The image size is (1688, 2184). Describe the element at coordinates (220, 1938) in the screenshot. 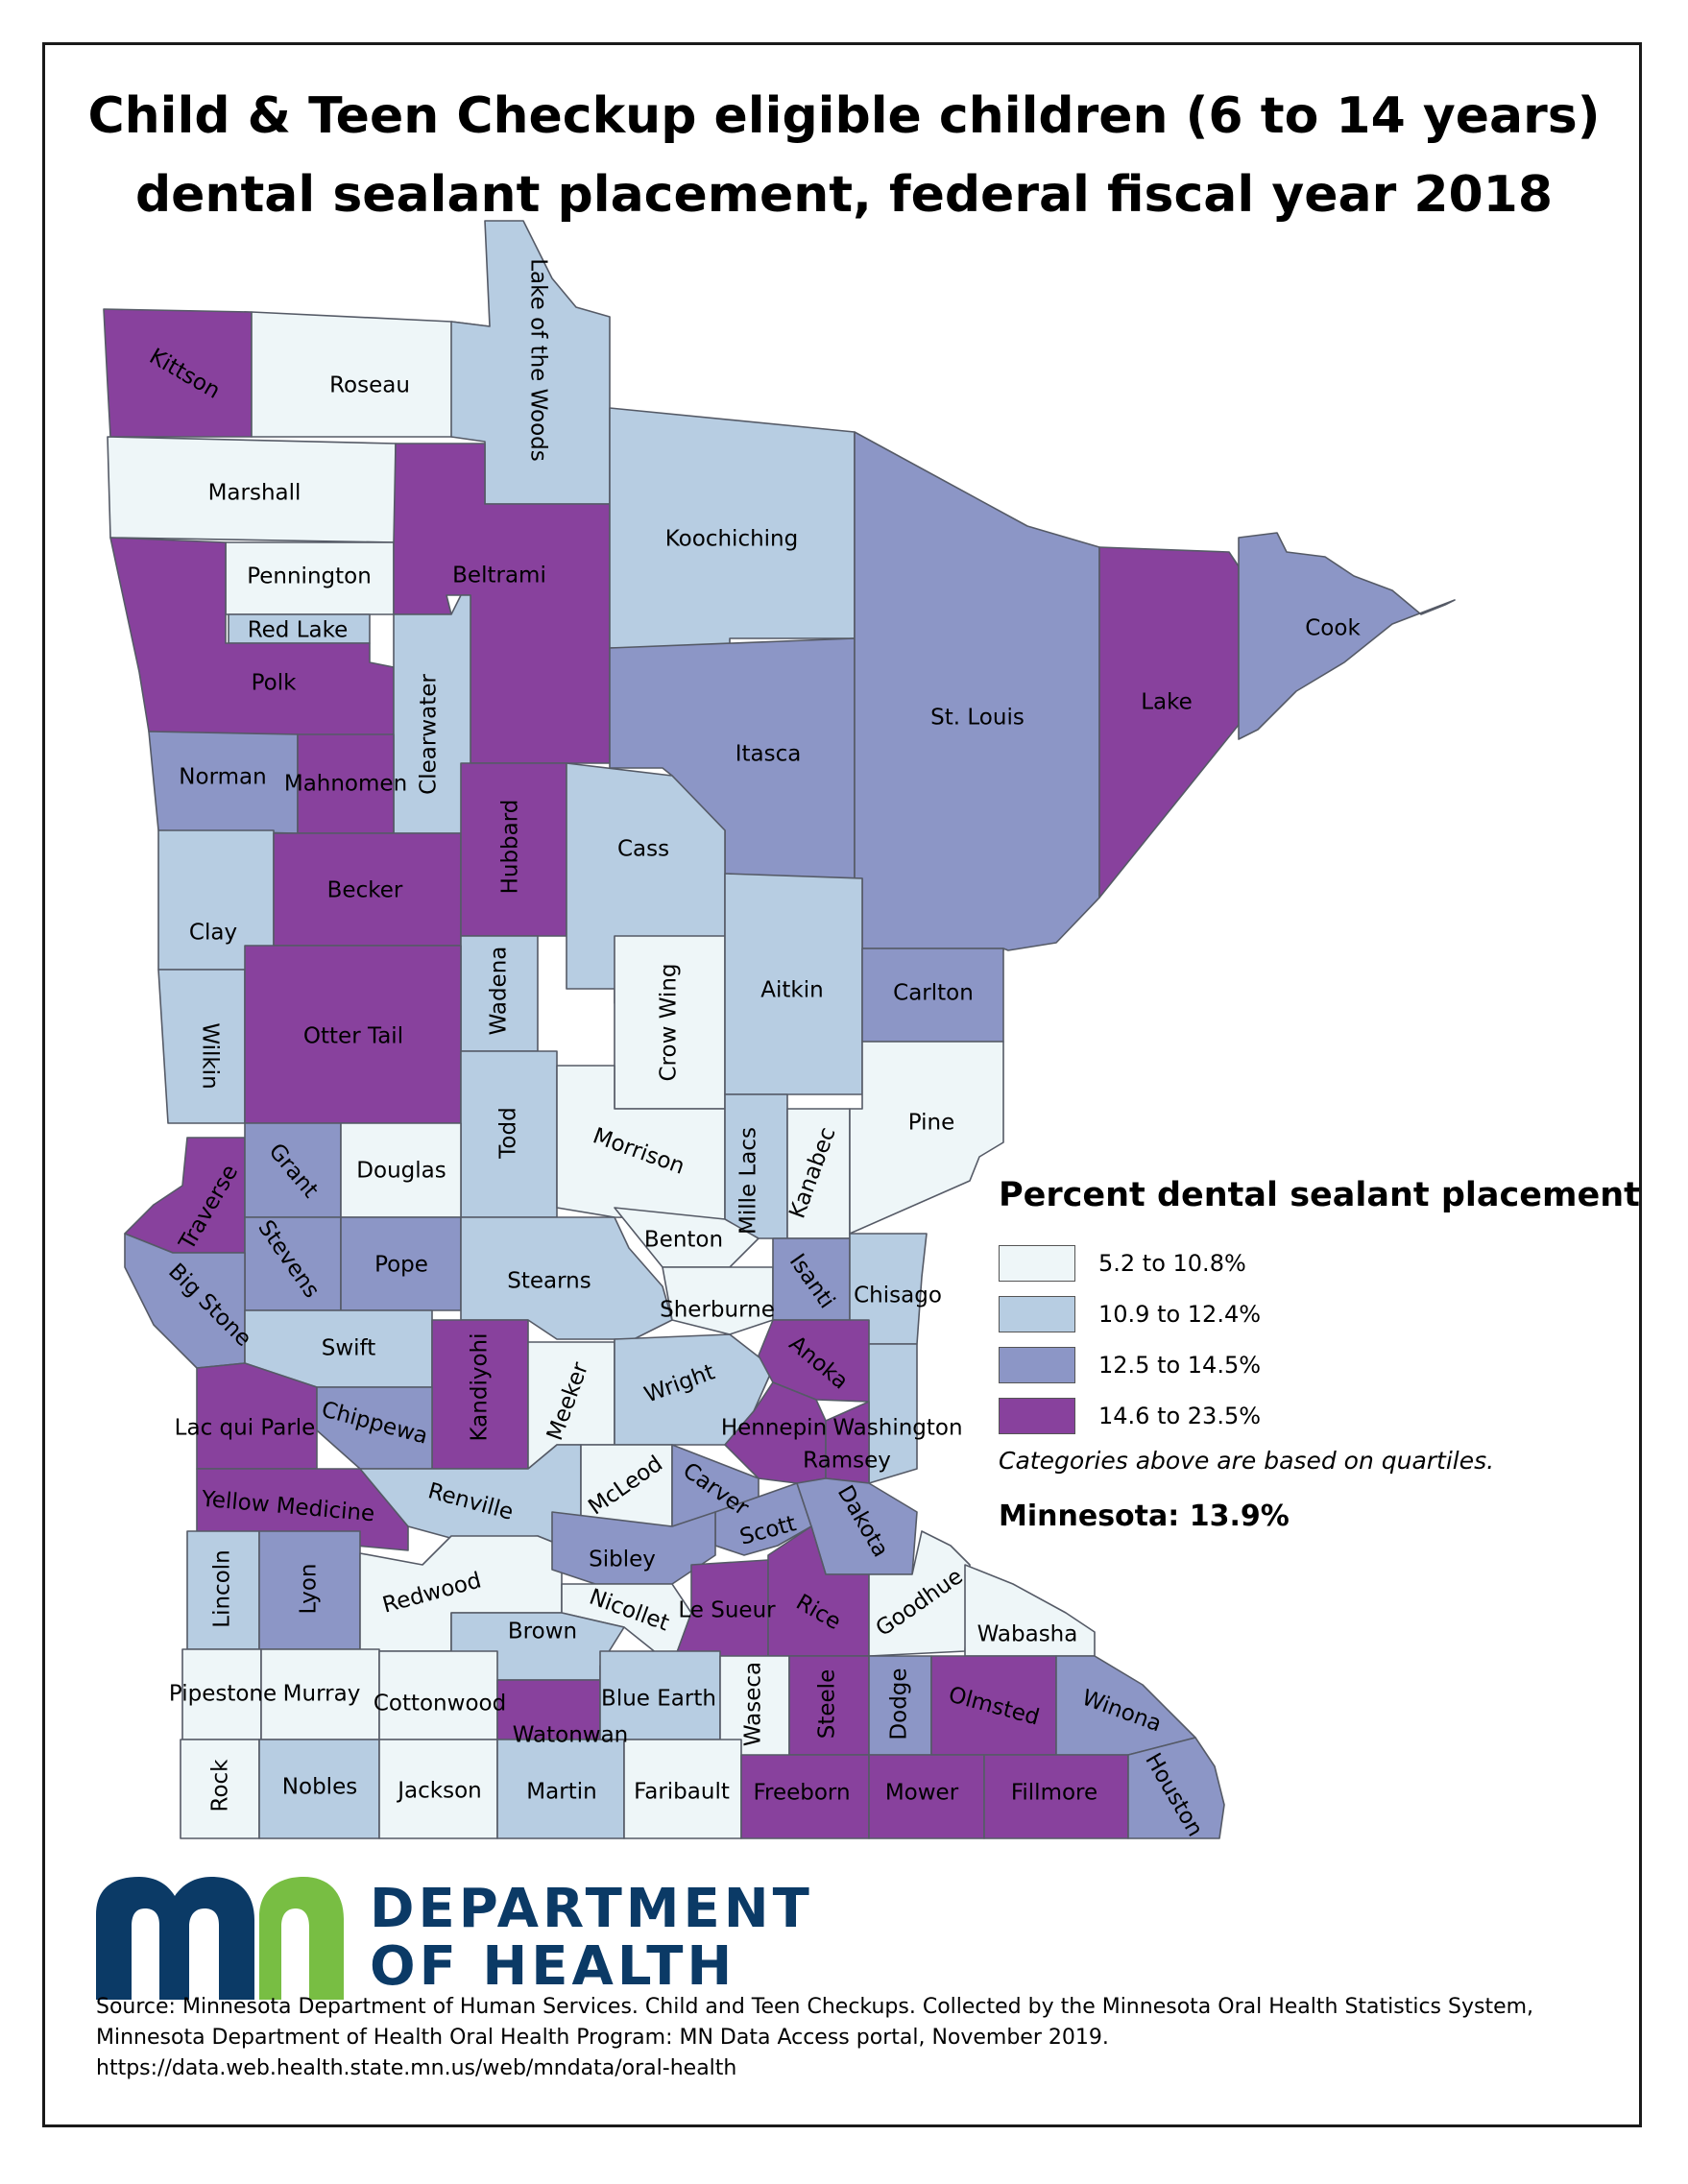

I see `mn-logo-icon` at that location.